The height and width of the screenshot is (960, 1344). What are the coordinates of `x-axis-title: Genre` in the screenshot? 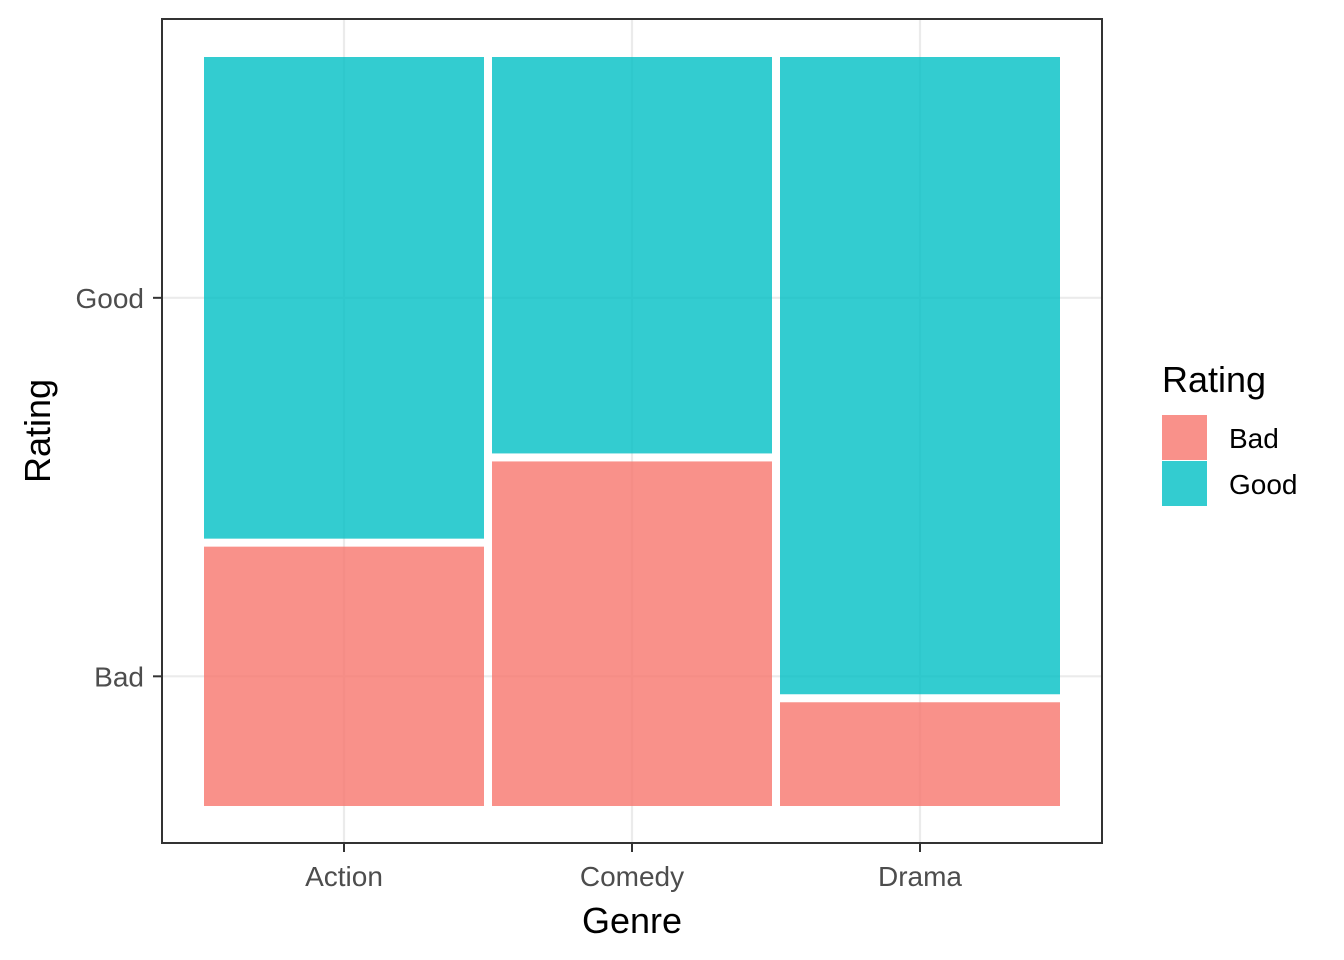 It's located at (632, 920).